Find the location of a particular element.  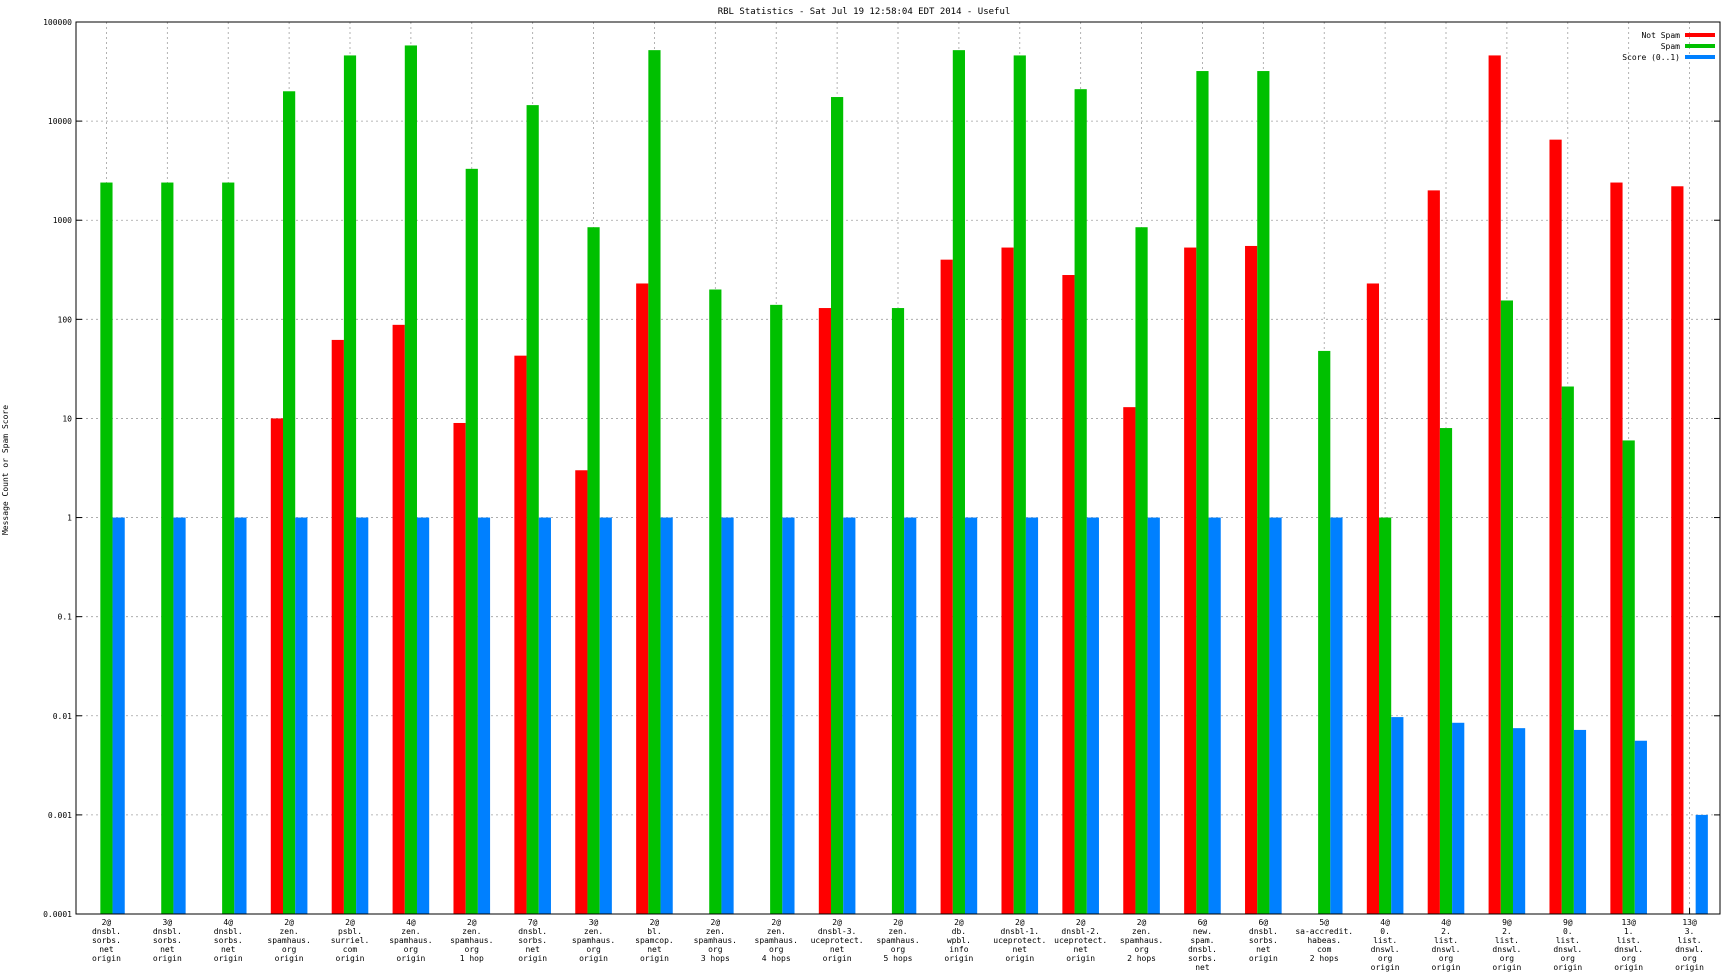

x-tick-label: 2 hops is located at coordinates (1141, 958).